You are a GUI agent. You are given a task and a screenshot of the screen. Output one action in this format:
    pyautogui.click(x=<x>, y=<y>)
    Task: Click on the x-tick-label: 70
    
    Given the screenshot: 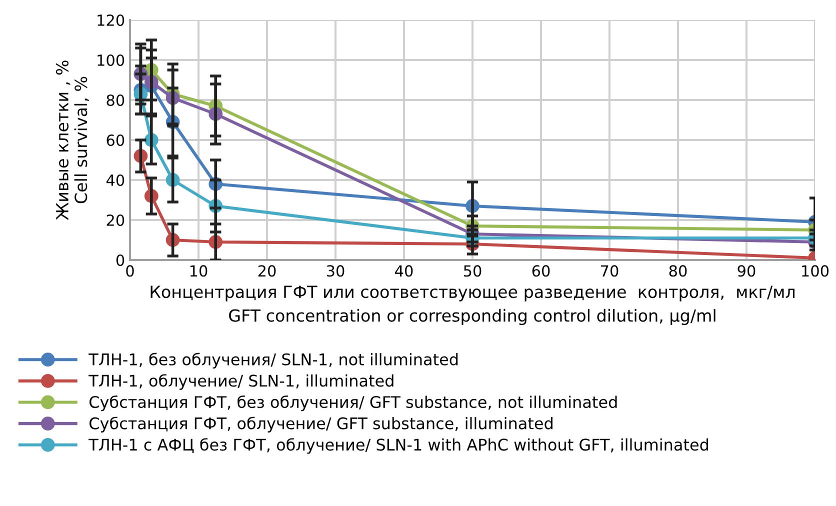 What is the action you would take?
    pyautogui.click(x=609, y=271)
    